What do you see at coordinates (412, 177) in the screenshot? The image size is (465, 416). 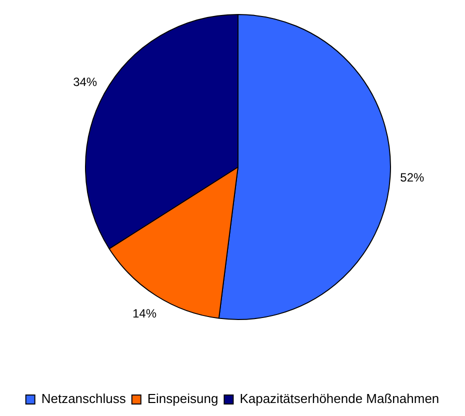 I see `data-label: 52%` at bounding box center [412, 177].